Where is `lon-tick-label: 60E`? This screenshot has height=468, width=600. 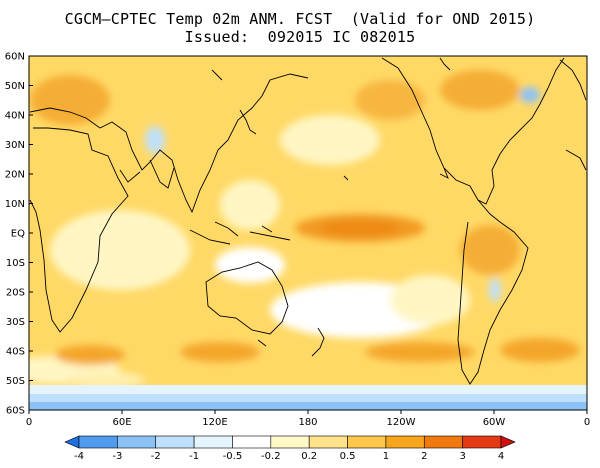
lon-tick-label: 60E is located at coordinates (121, 422).